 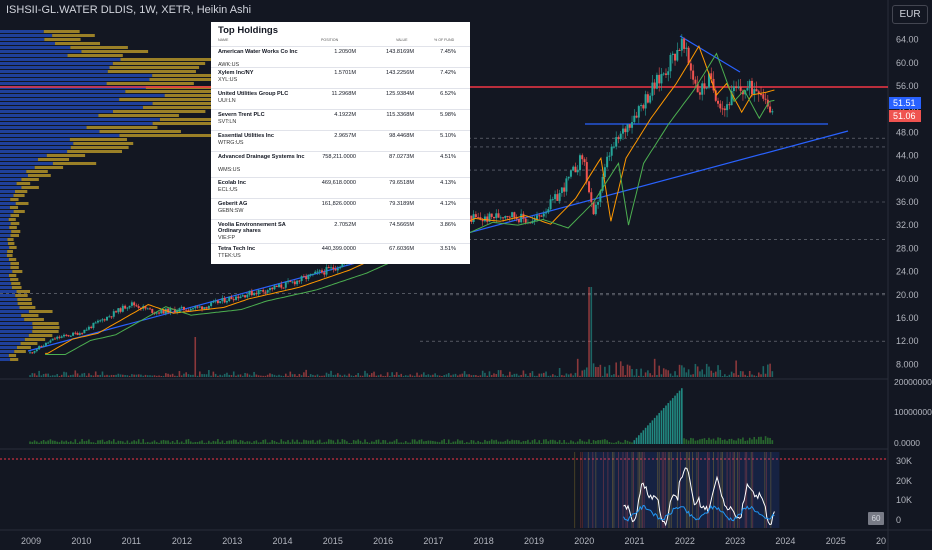 I want to click on time-tick-label: 20, so click(x=881, y=541).